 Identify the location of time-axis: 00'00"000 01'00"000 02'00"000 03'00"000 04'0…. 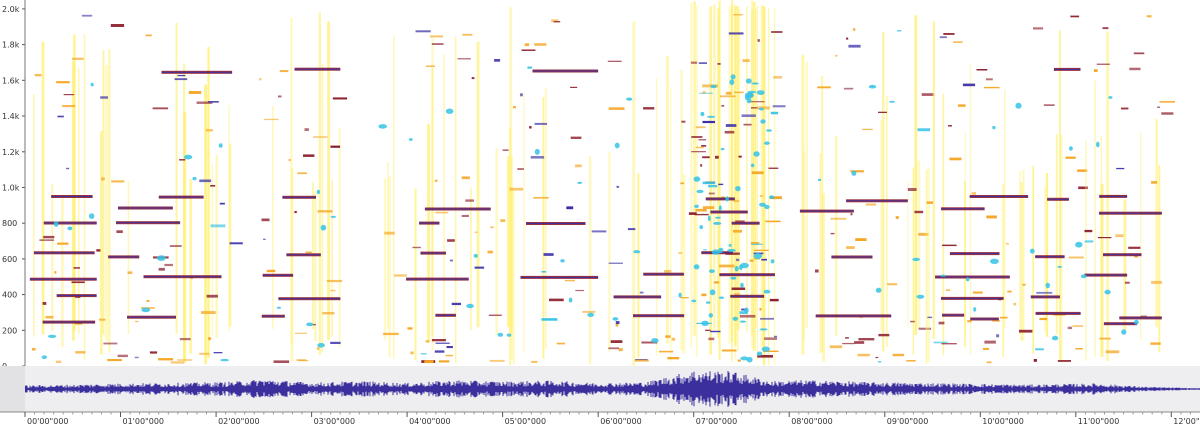
(612, 419).